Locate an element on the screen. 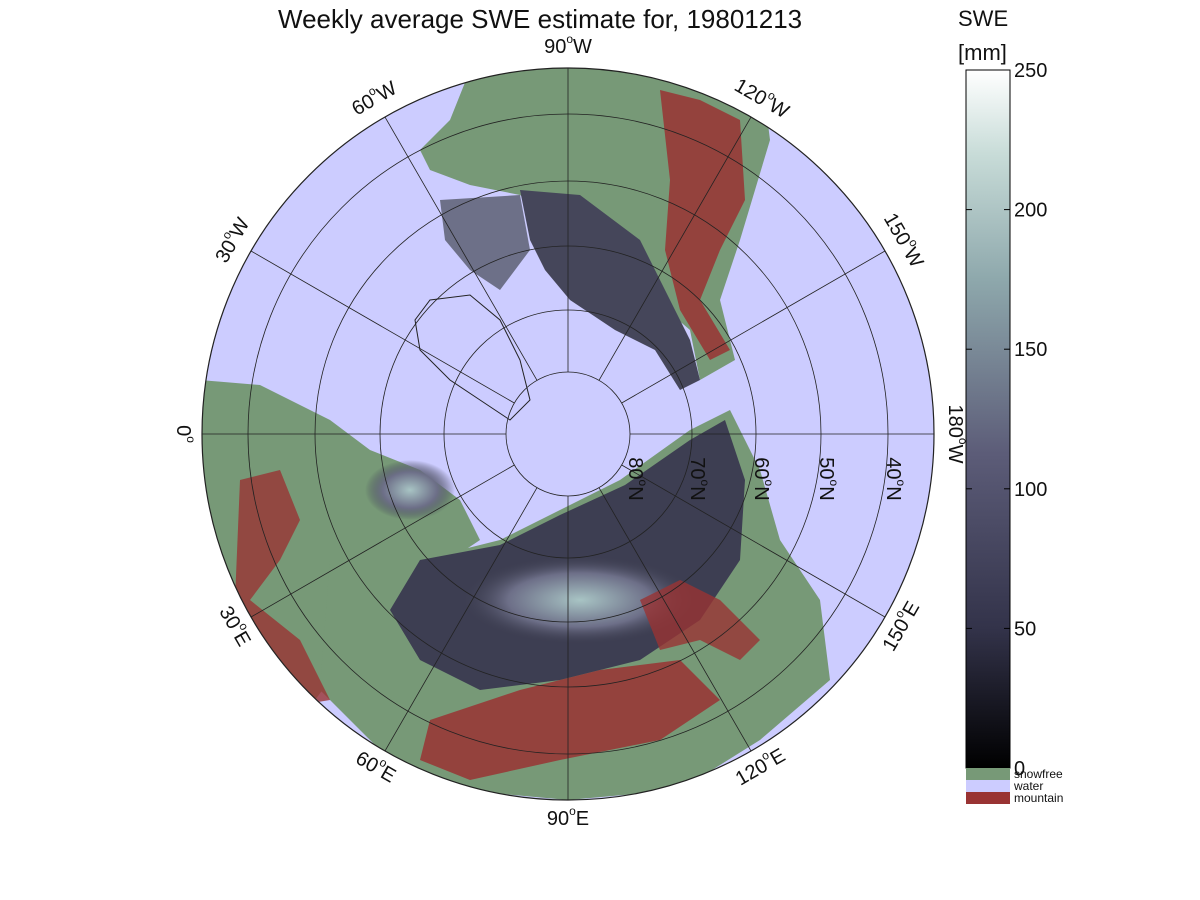 This screenshot has width=1200, height=900. colorbar-ticks: 0 50 100 150 200 250 is located at coordinates (1006, 420).